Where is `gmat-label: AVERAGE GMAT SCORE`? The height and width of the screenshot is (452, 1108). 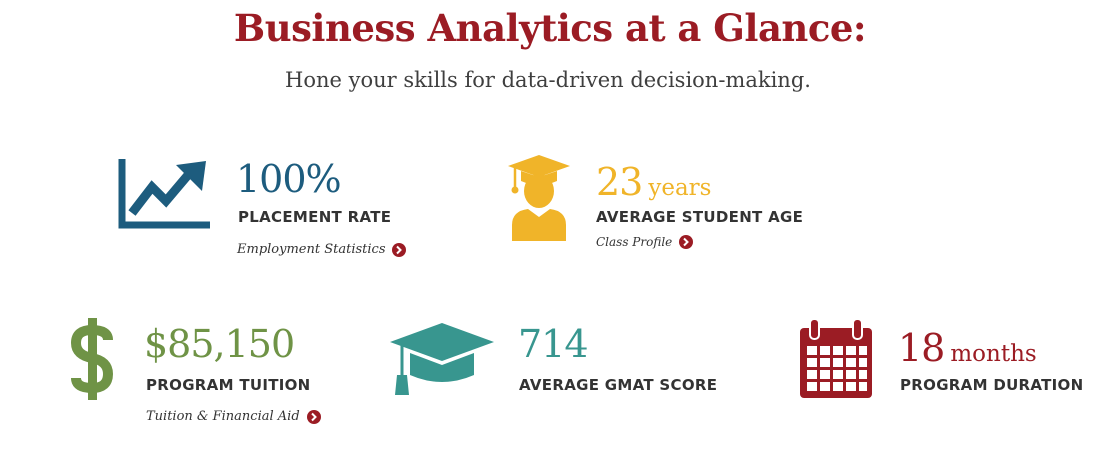 gmat-label: AVERAGE GMAT SCORE is located at coordinates (618, 385).